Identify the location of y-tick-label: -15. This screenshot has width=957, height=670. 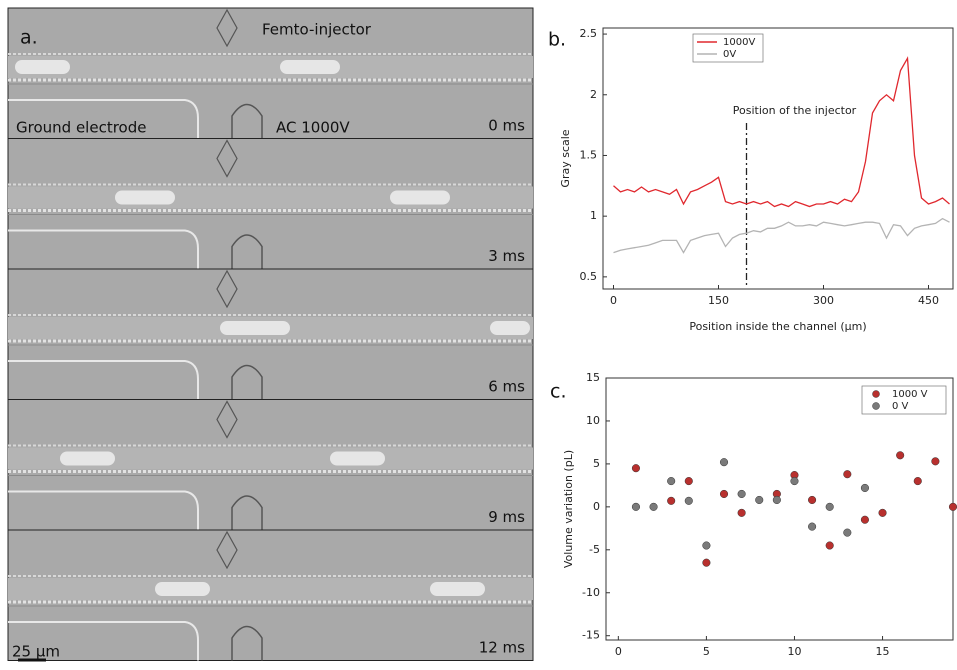
(591, 635).